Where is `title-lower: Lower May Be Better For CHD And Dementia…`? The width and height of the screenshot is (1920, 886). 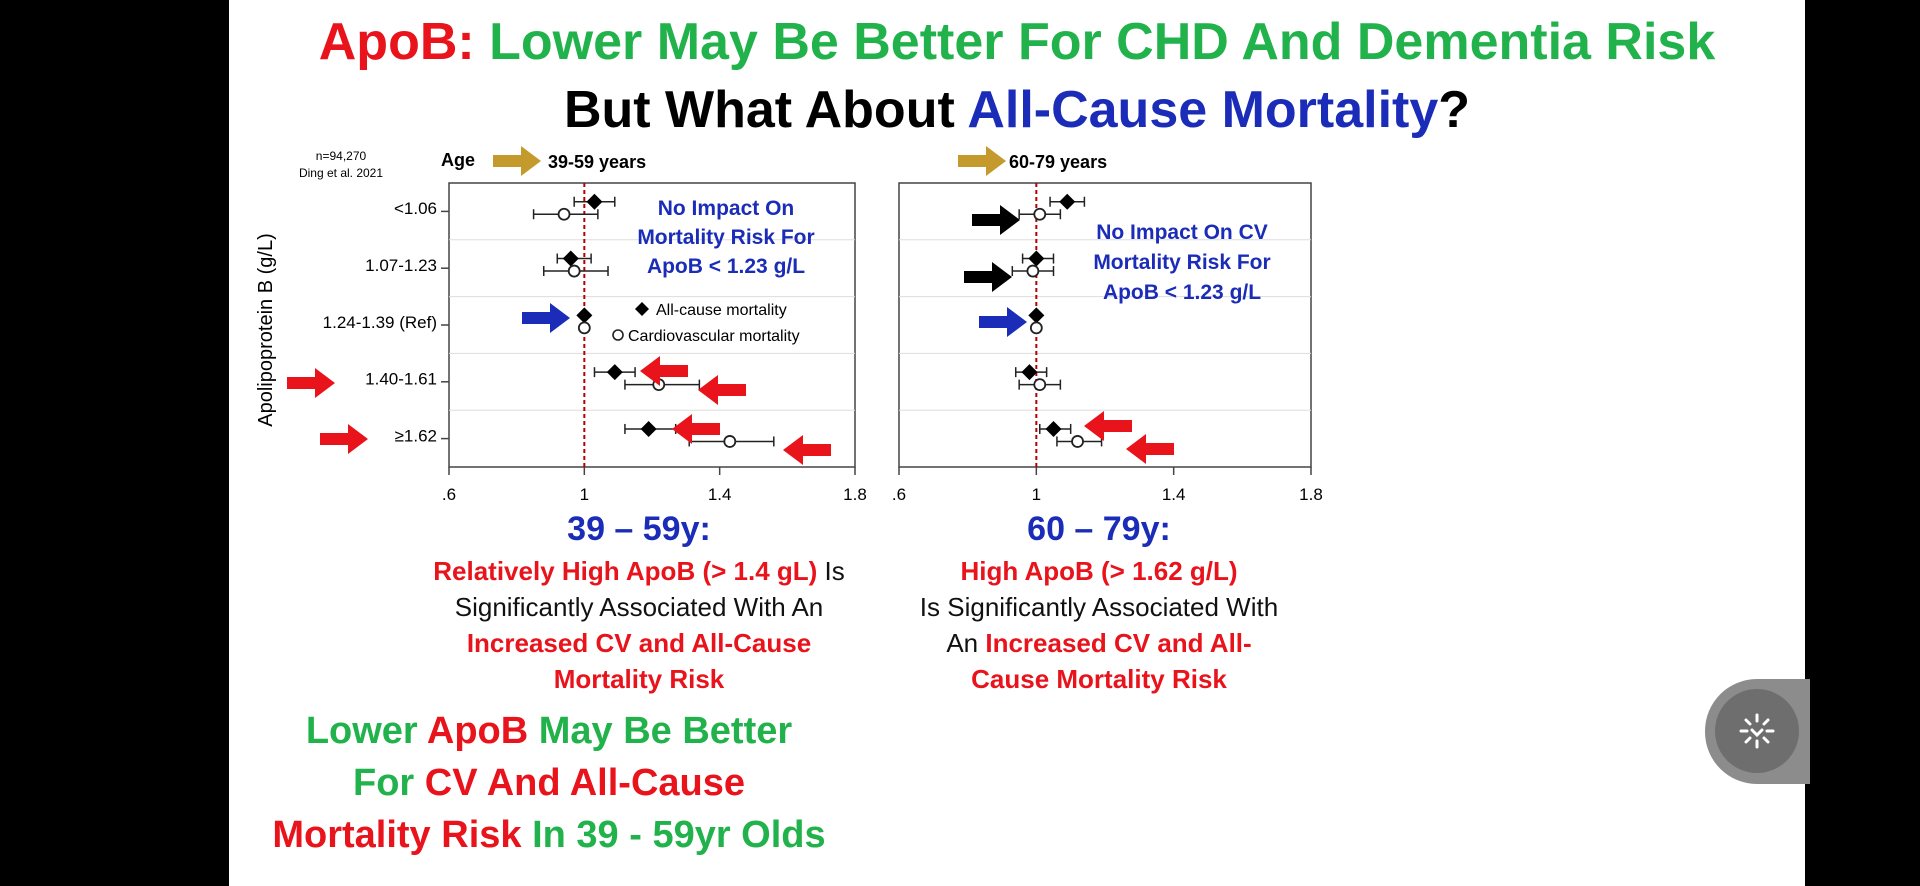
title-lower: Lower May Be Better For CHD And Dementia… is located at coordinates (1102, 42).